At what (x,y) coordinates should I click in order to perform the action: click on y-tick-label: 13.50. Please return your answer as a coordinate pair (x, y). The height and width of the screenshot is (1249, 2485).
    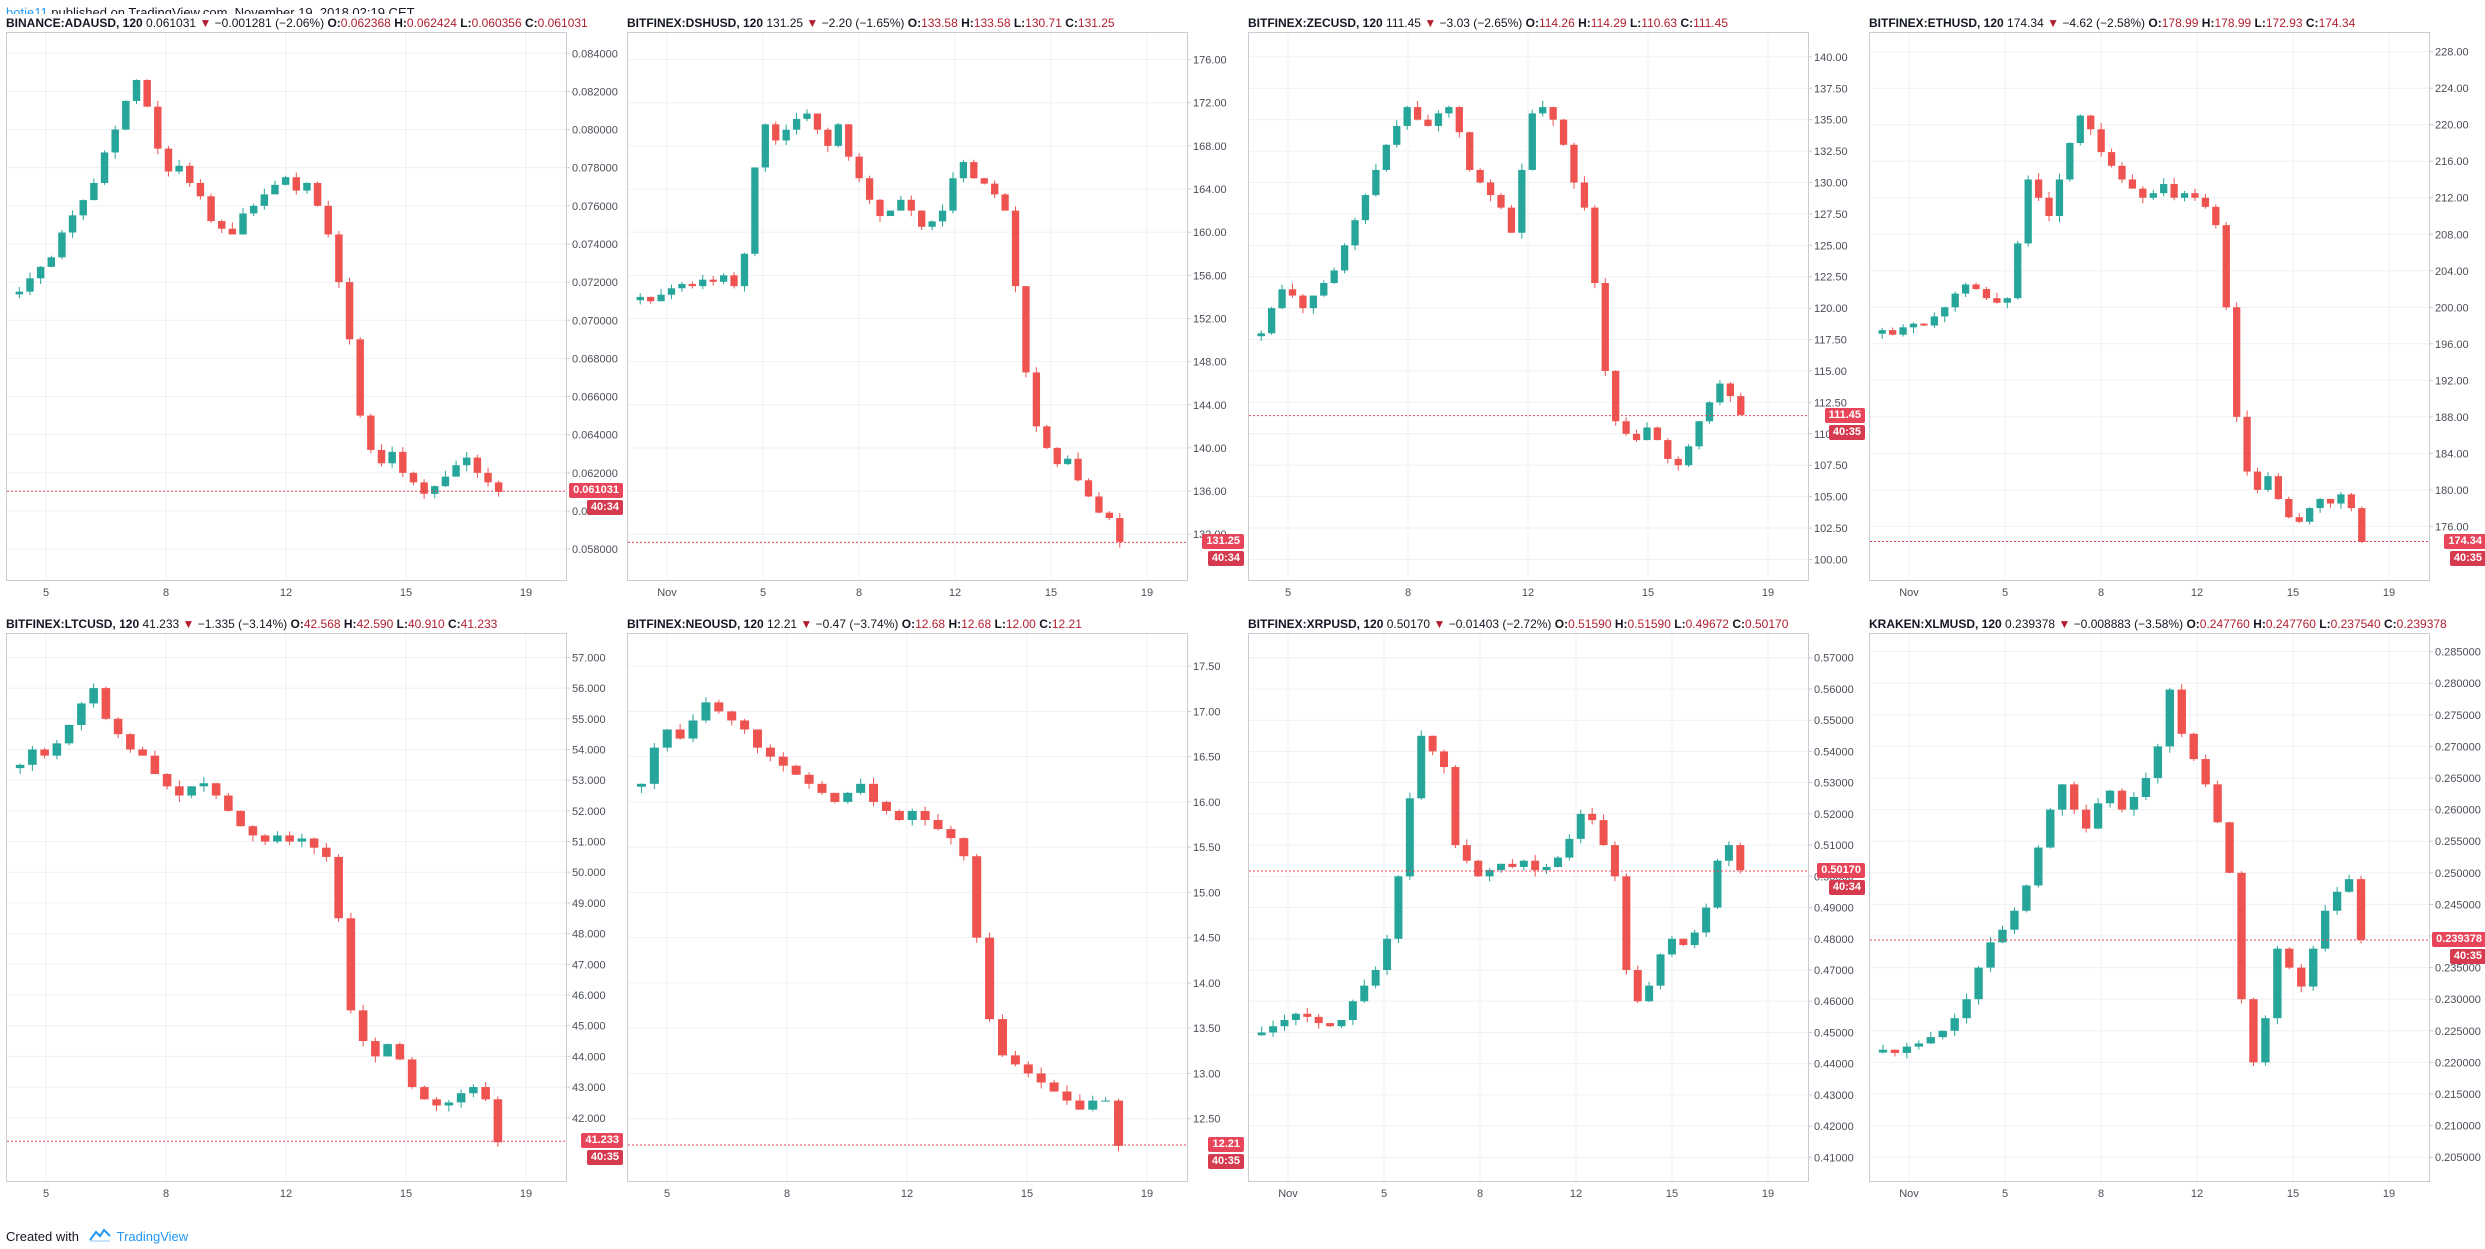
    Looking at the image, I should click on (1207, 1029).